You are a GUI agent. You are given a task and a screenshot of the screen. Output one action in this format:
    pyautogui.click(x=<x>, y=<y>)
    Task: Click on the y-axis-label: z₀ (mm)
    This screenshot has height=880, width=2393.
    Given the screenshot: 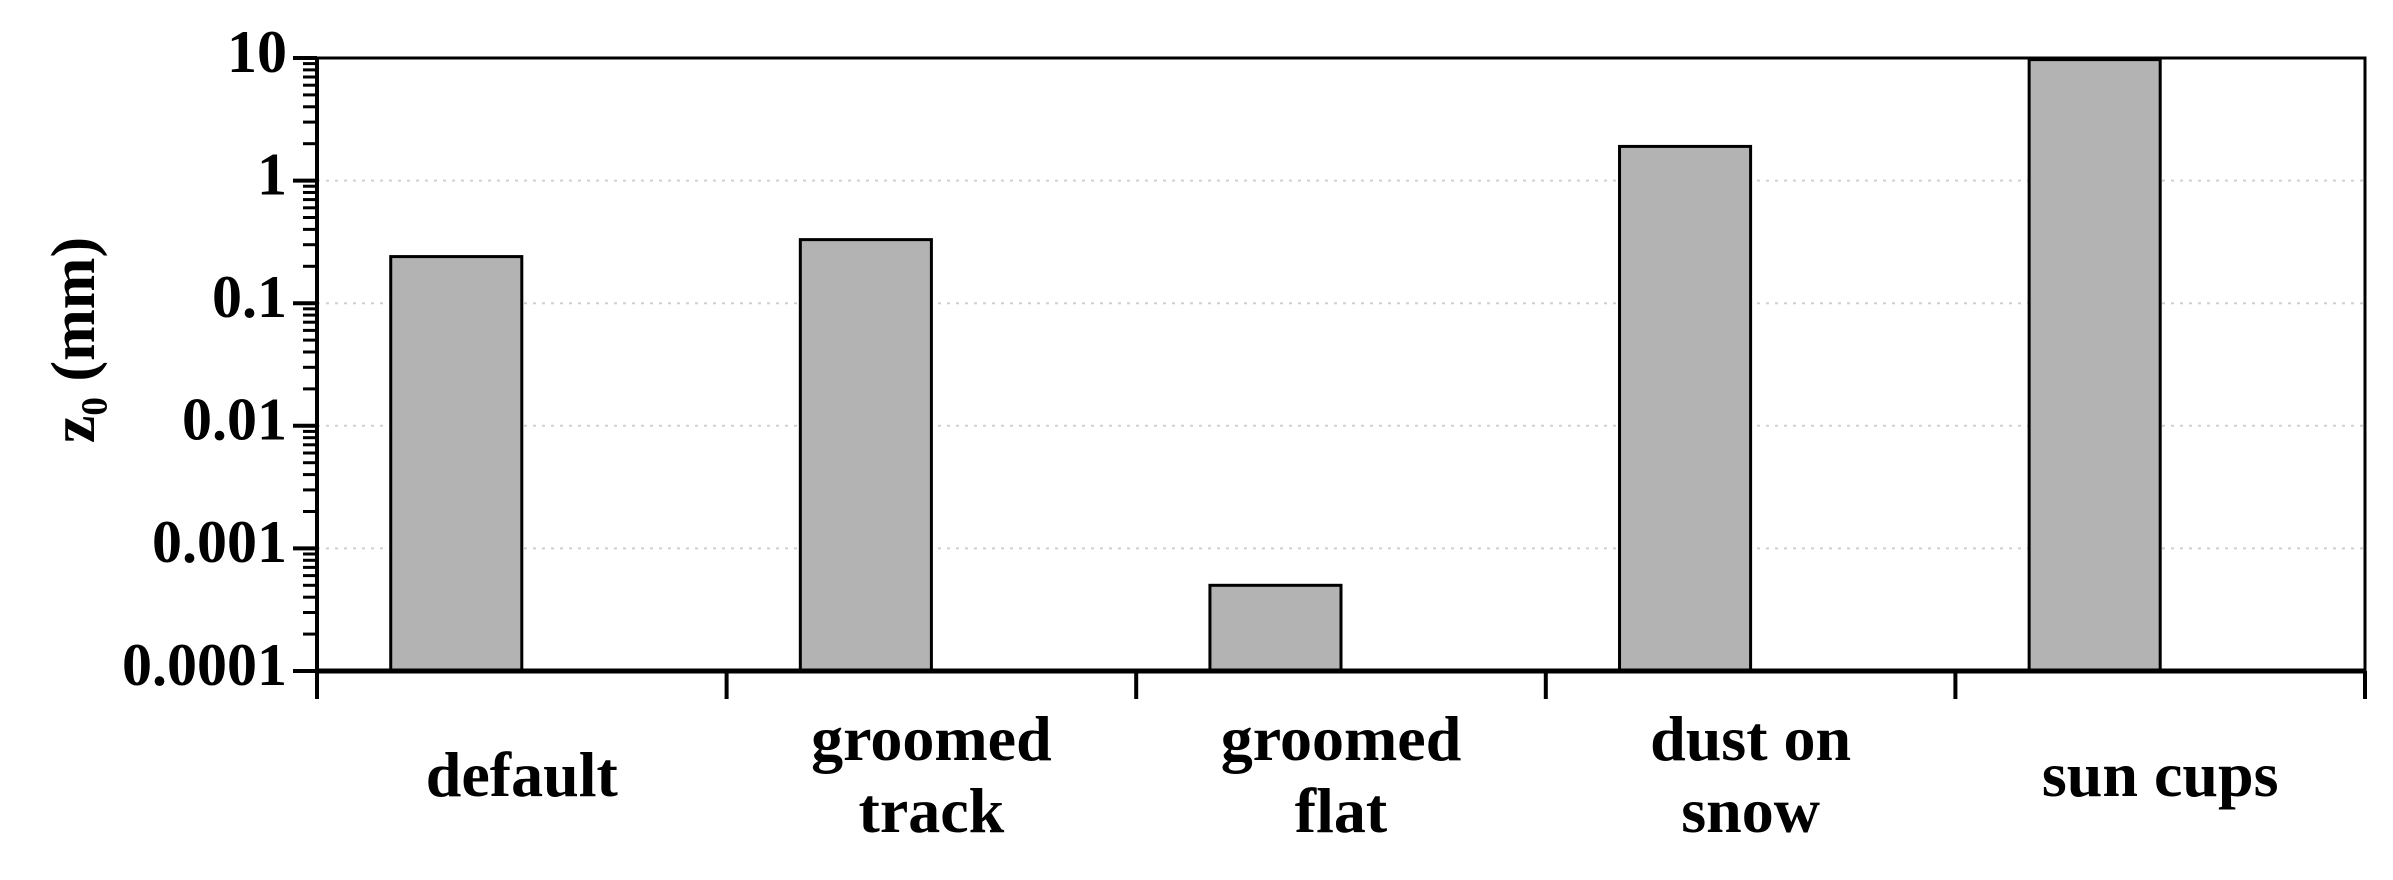 What is the action you would take?
    pyautogui.click(x=74, y=340)
    